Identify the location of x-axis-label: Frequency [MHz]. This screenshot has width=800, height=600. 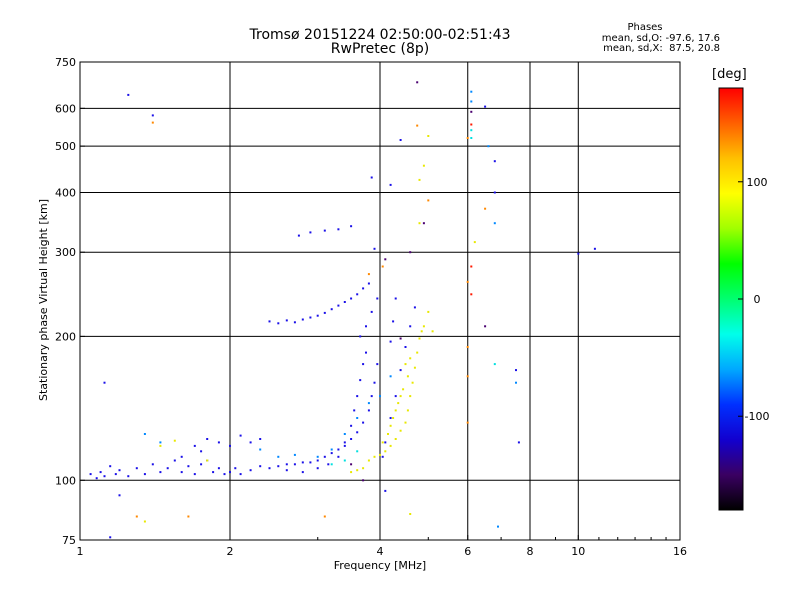
(380, 565).